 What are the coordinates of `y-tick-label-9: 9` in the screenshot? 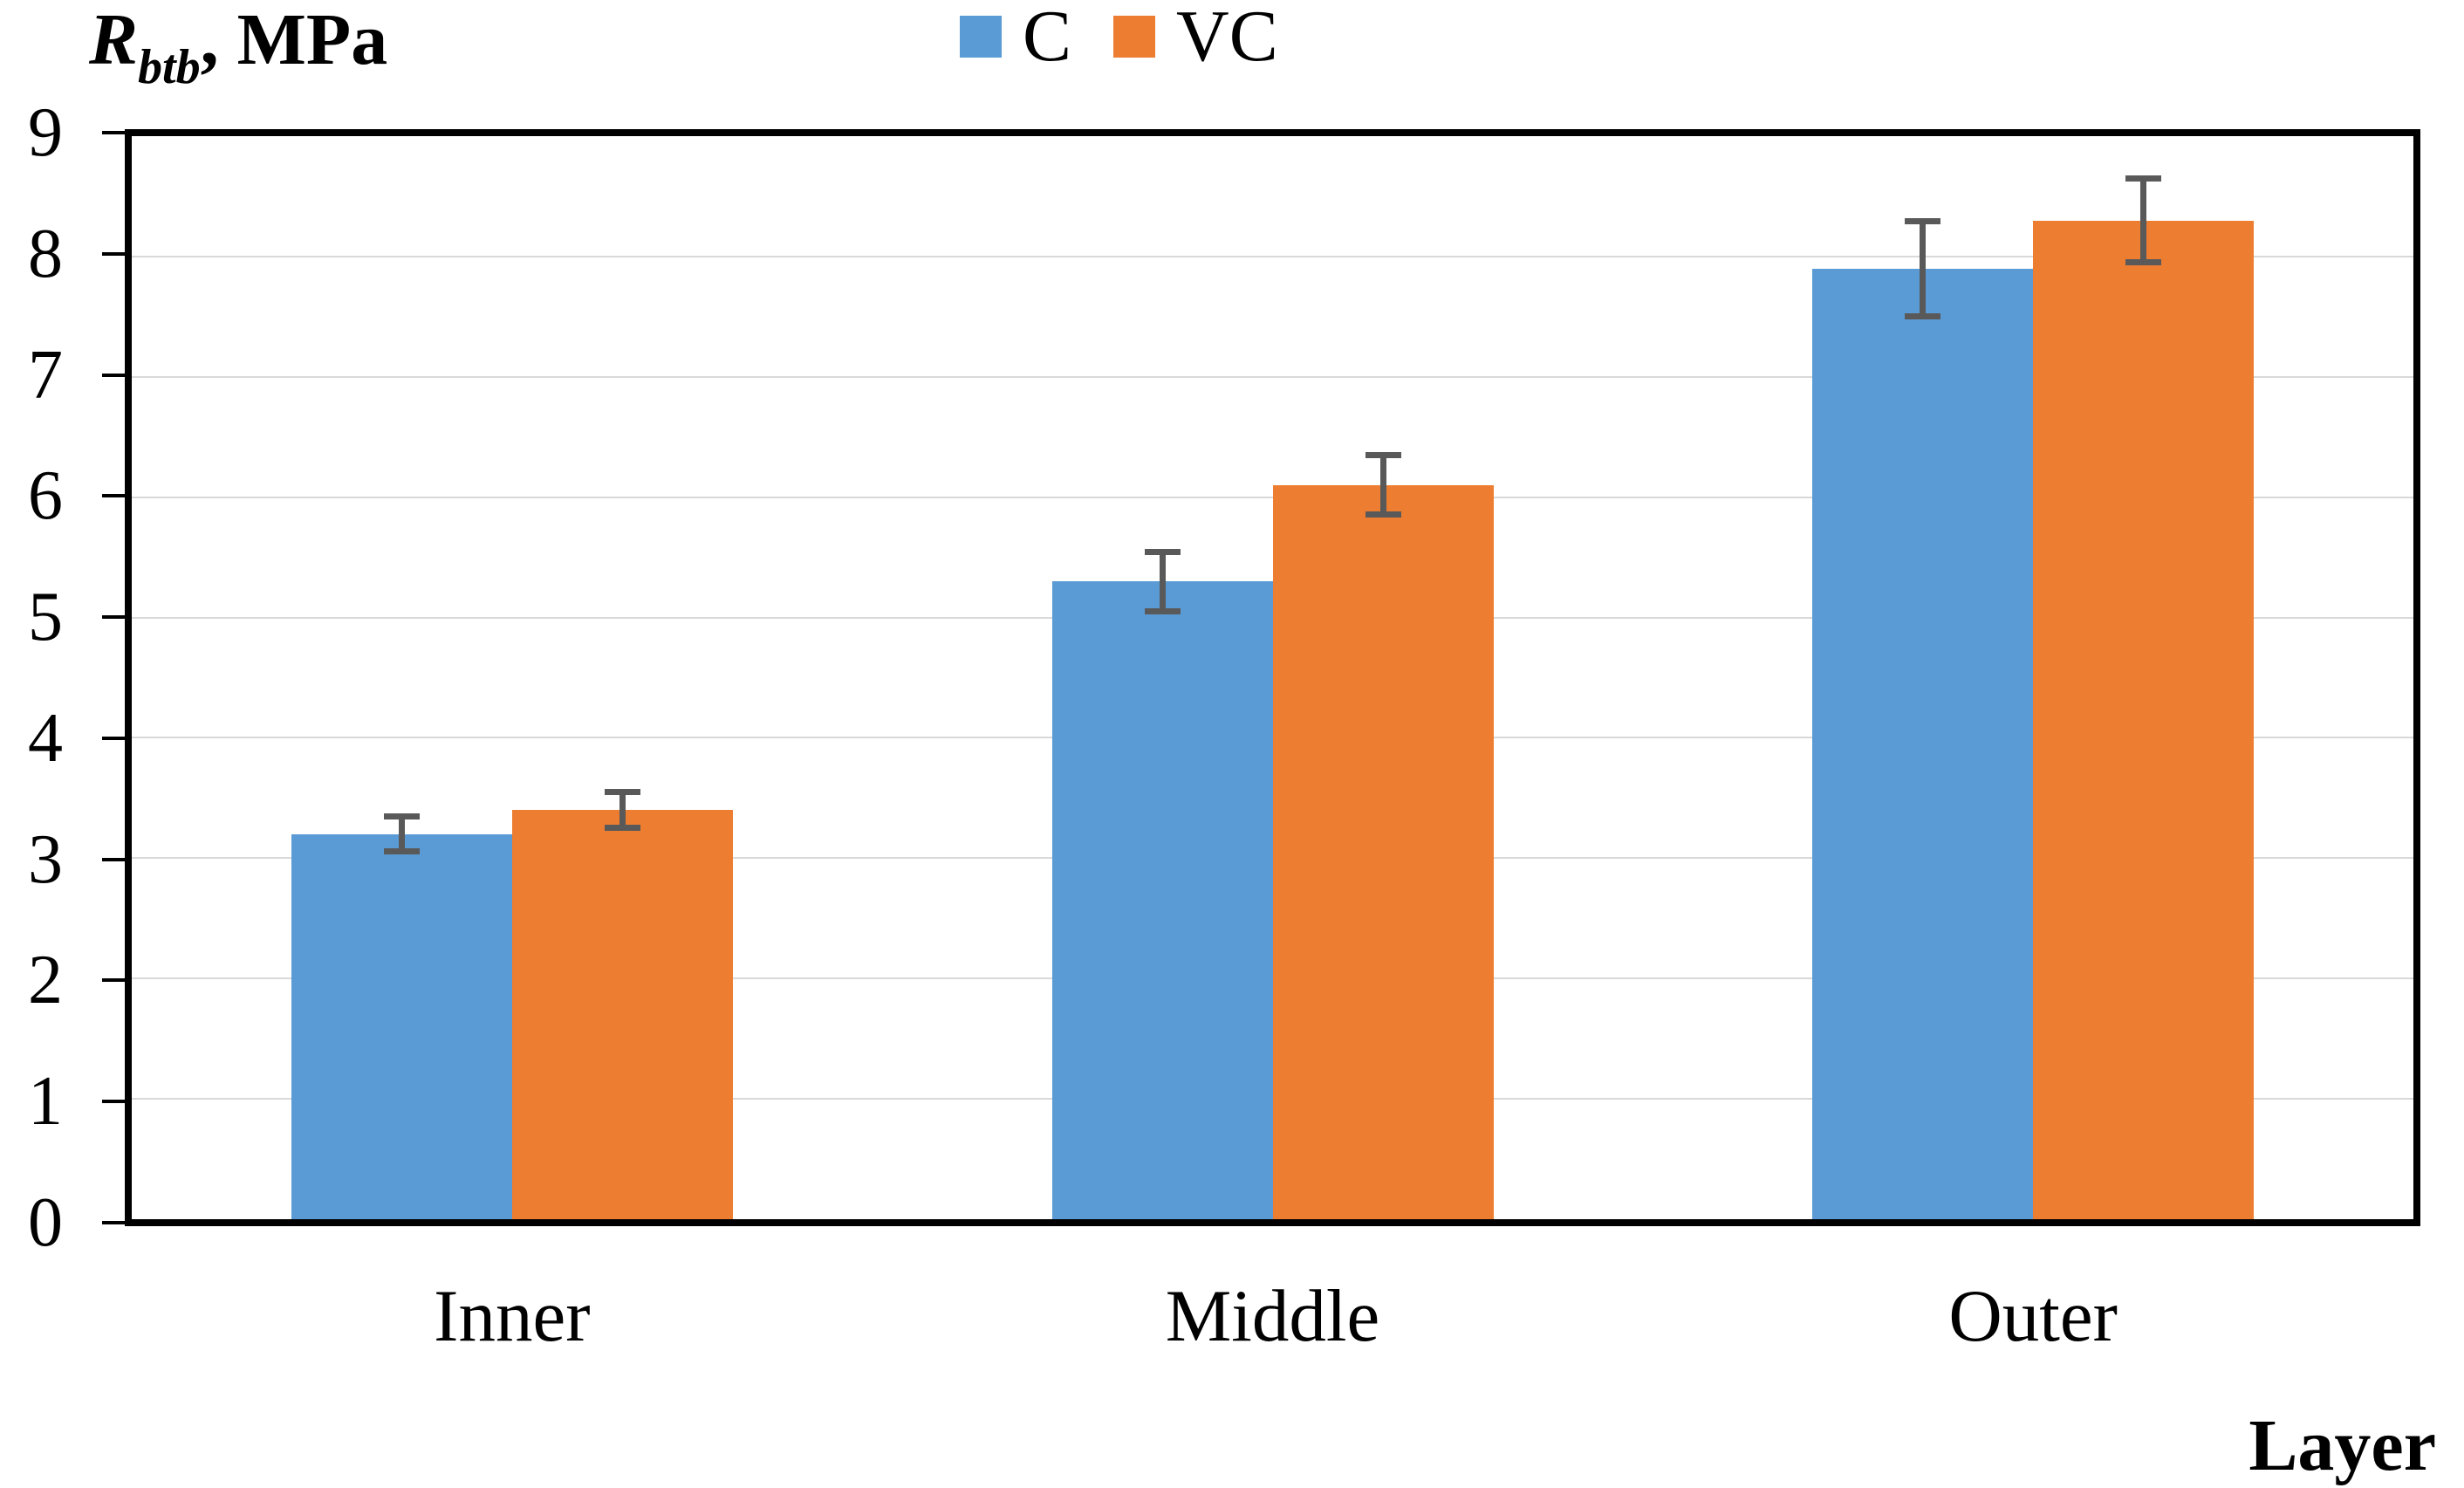 It's located at (45, 132).